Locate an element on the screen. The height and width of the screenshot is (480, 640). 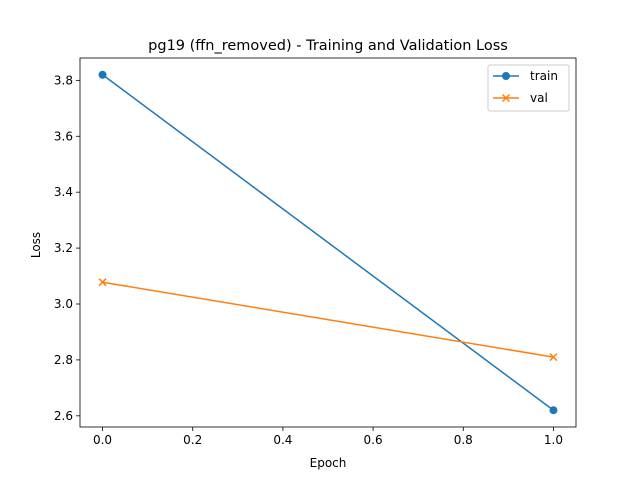
y-tick-label: 2.6 is located at coordinates (63, 416).